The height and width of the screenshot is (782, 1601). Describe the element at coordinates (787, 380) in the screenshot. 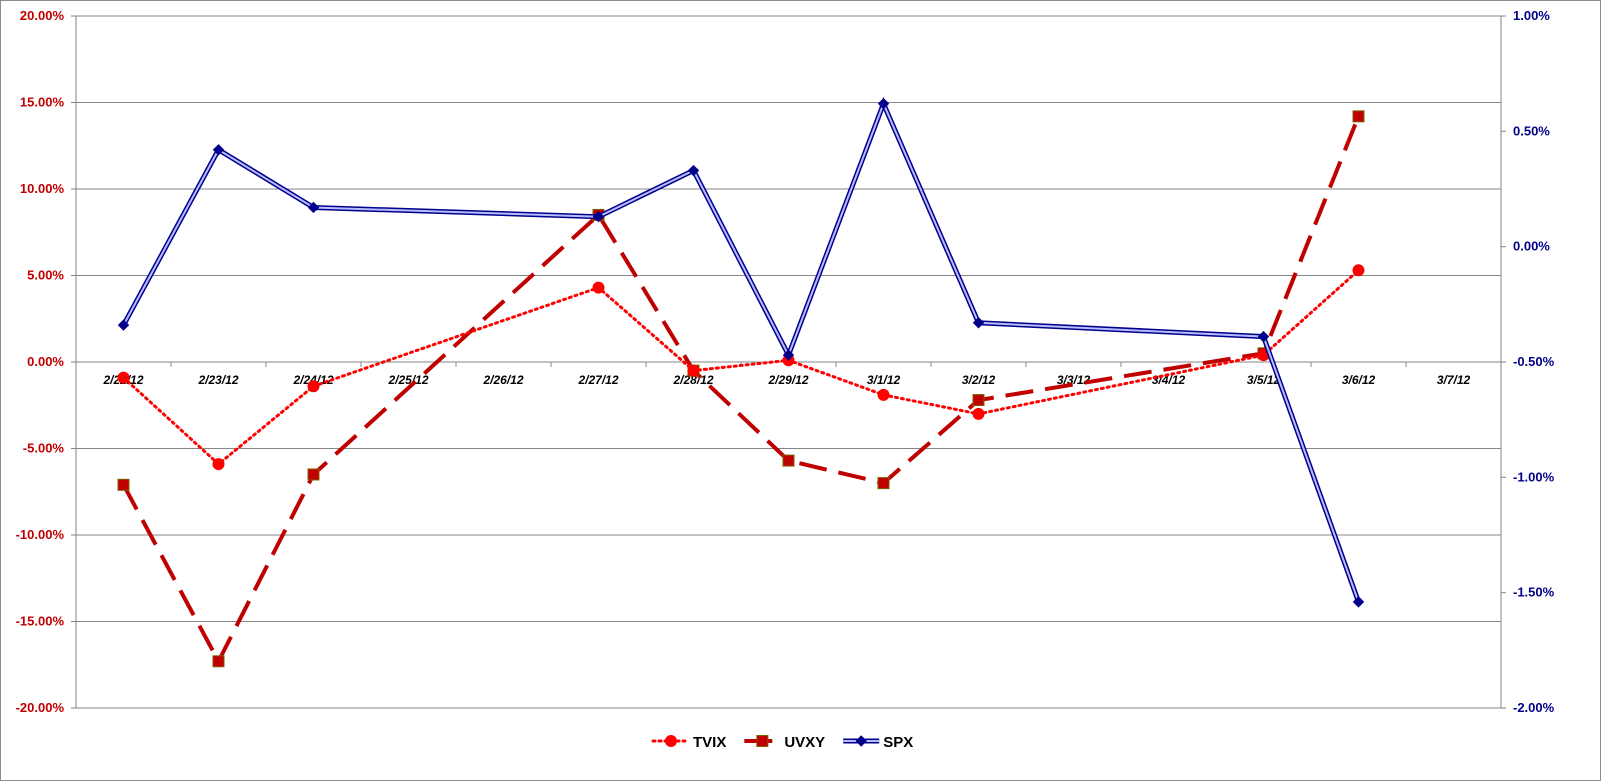

I see `x-tick-label: 2/29/12` at that location.